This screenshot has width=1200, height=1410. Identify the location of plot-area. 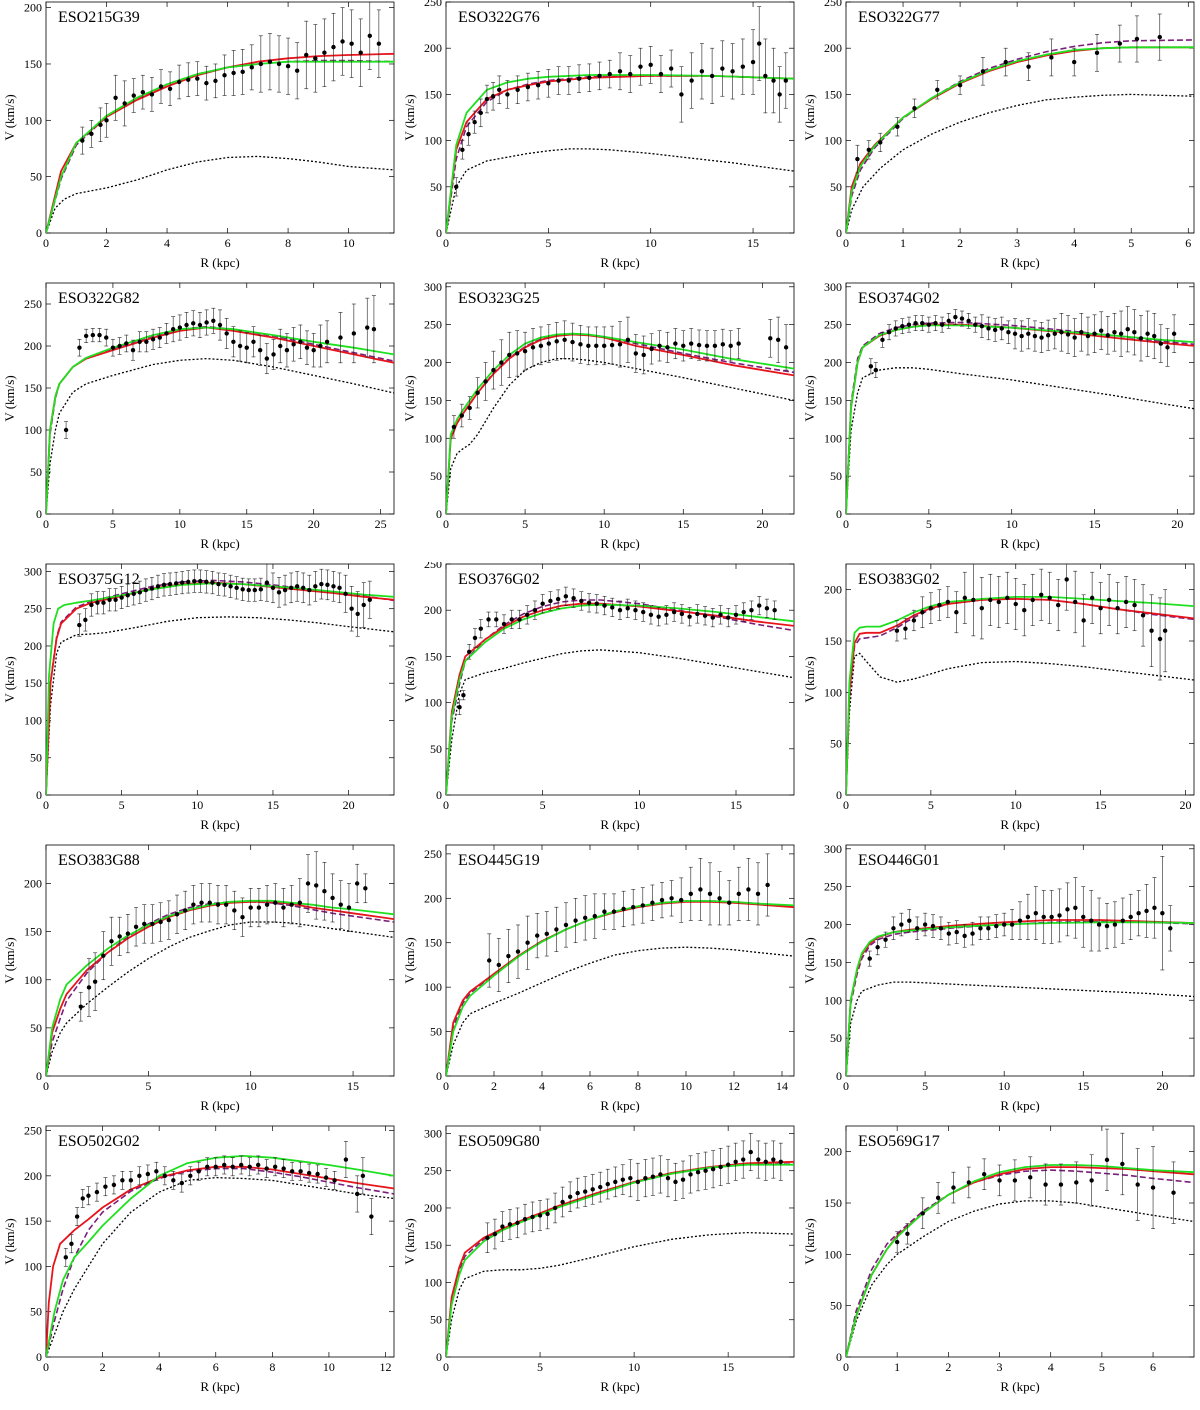
(220, 117).